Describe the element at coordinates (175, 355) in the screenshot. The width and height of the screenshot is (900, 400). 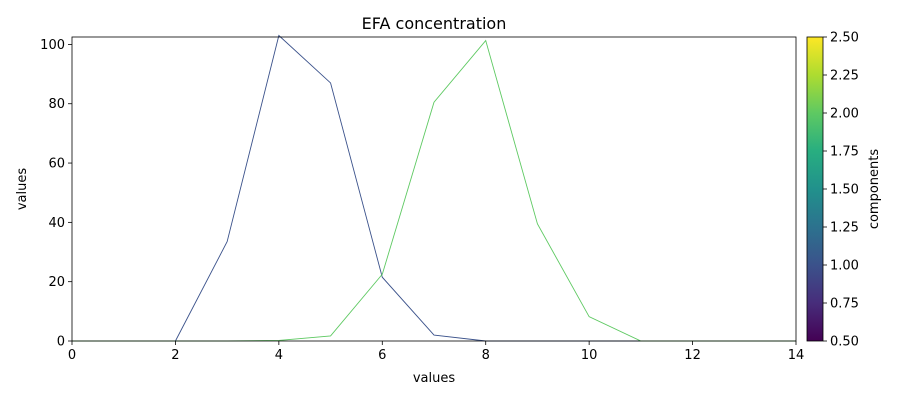
I see `x-tick-label: 2` at that location.